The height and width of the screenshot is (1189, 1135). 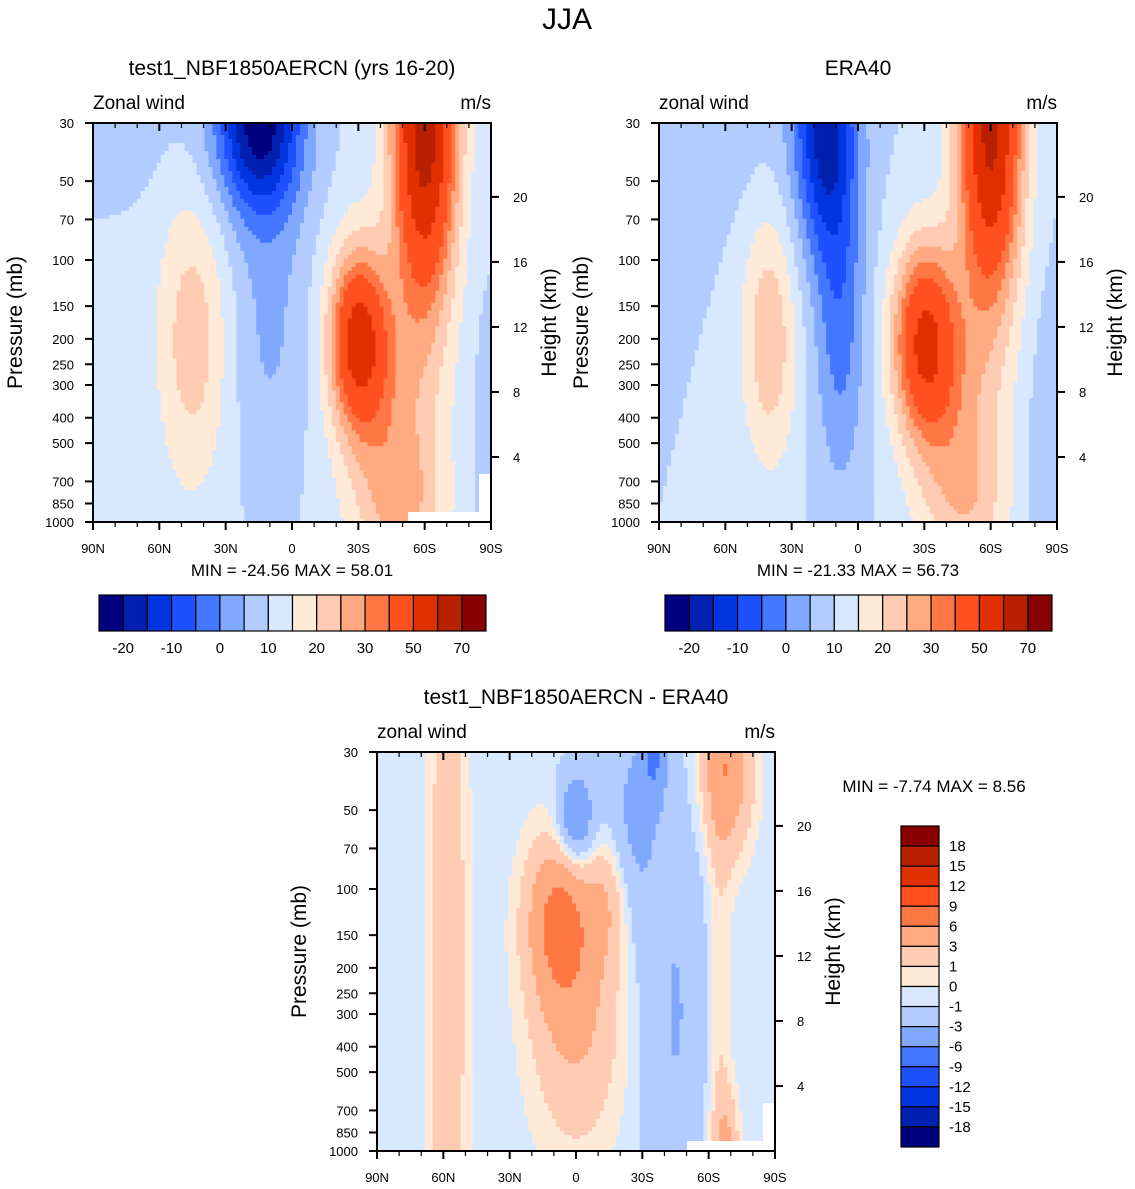 What do you see at coordinates (291, 548) in the screenshot?
I see `x-tick-label: 0` at bounding box center [291, 548].